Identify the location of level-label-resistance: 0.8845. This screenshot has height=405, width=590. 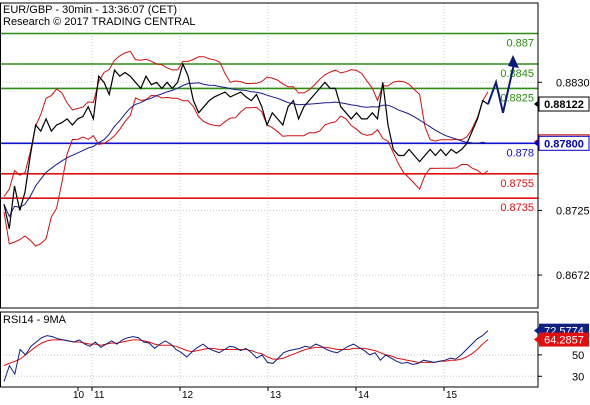
(517, 74).